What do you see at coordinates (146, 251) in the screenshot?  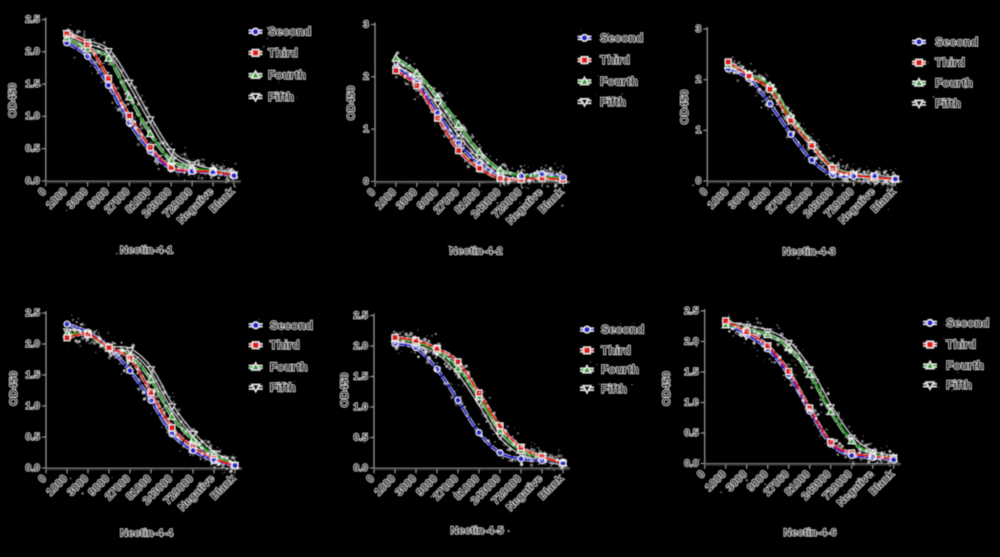 I see `svg-text: Nectin-4-1` at bounding box center [146, 251].